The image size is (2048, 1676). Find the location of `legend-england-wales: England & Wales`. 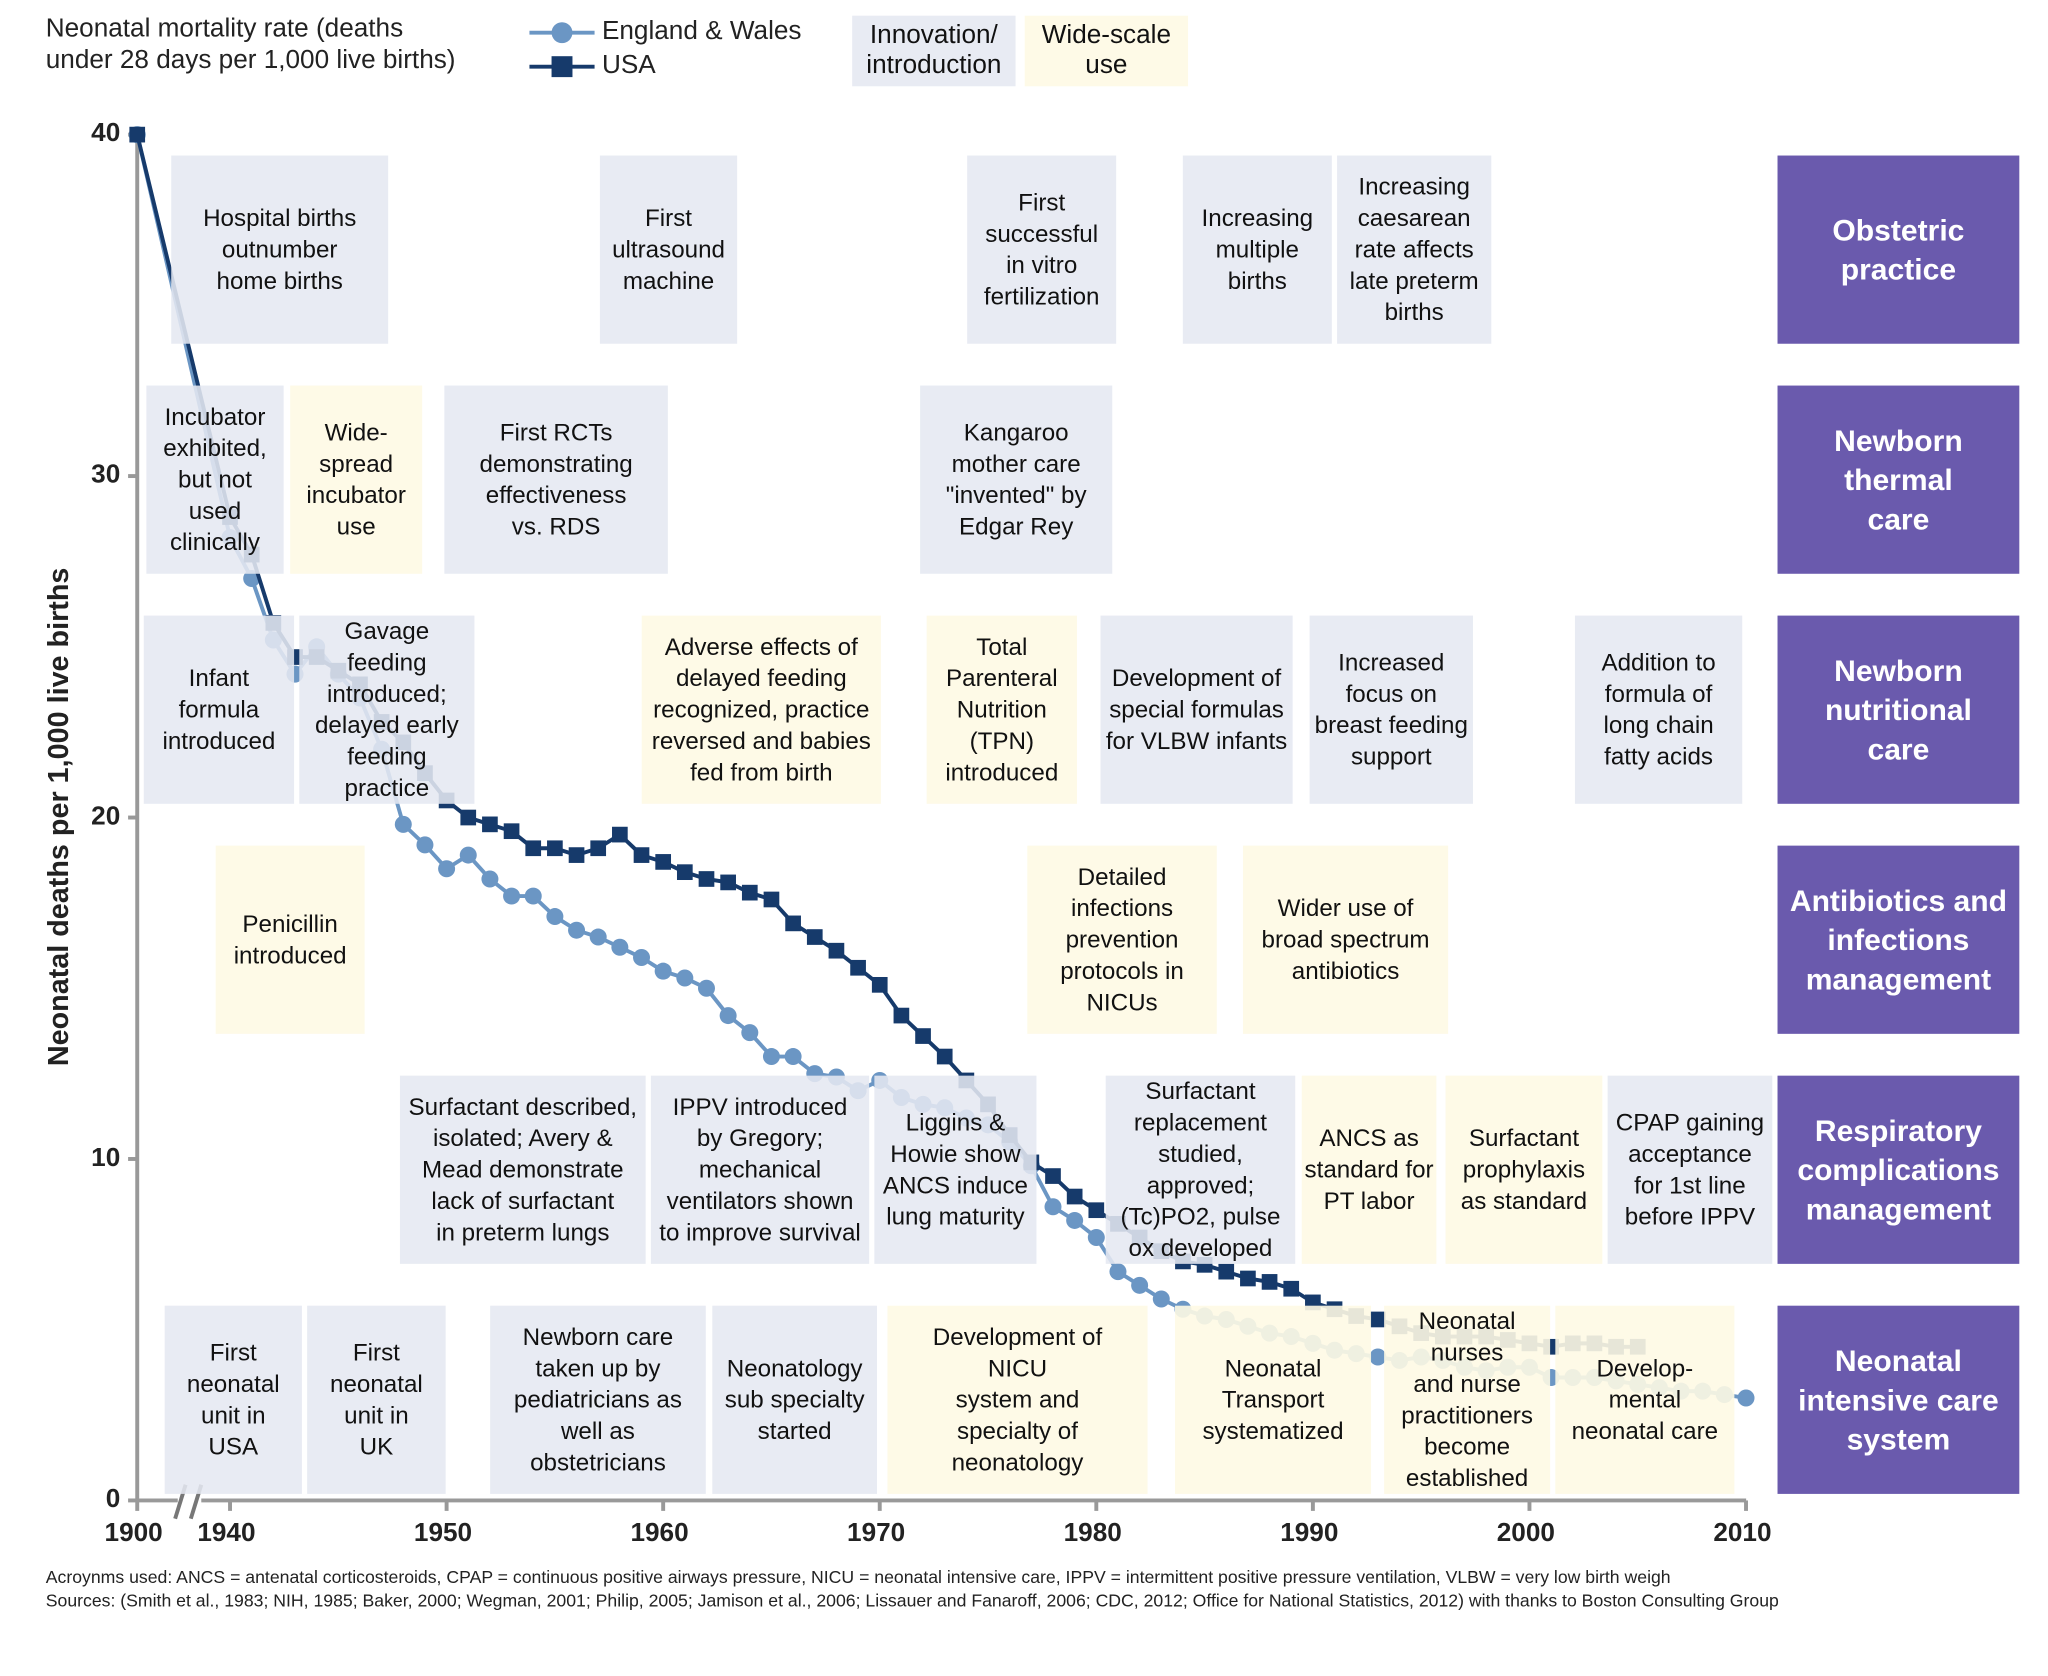

legend-england-wales: England & Wales is located at coordinates (665, 31).